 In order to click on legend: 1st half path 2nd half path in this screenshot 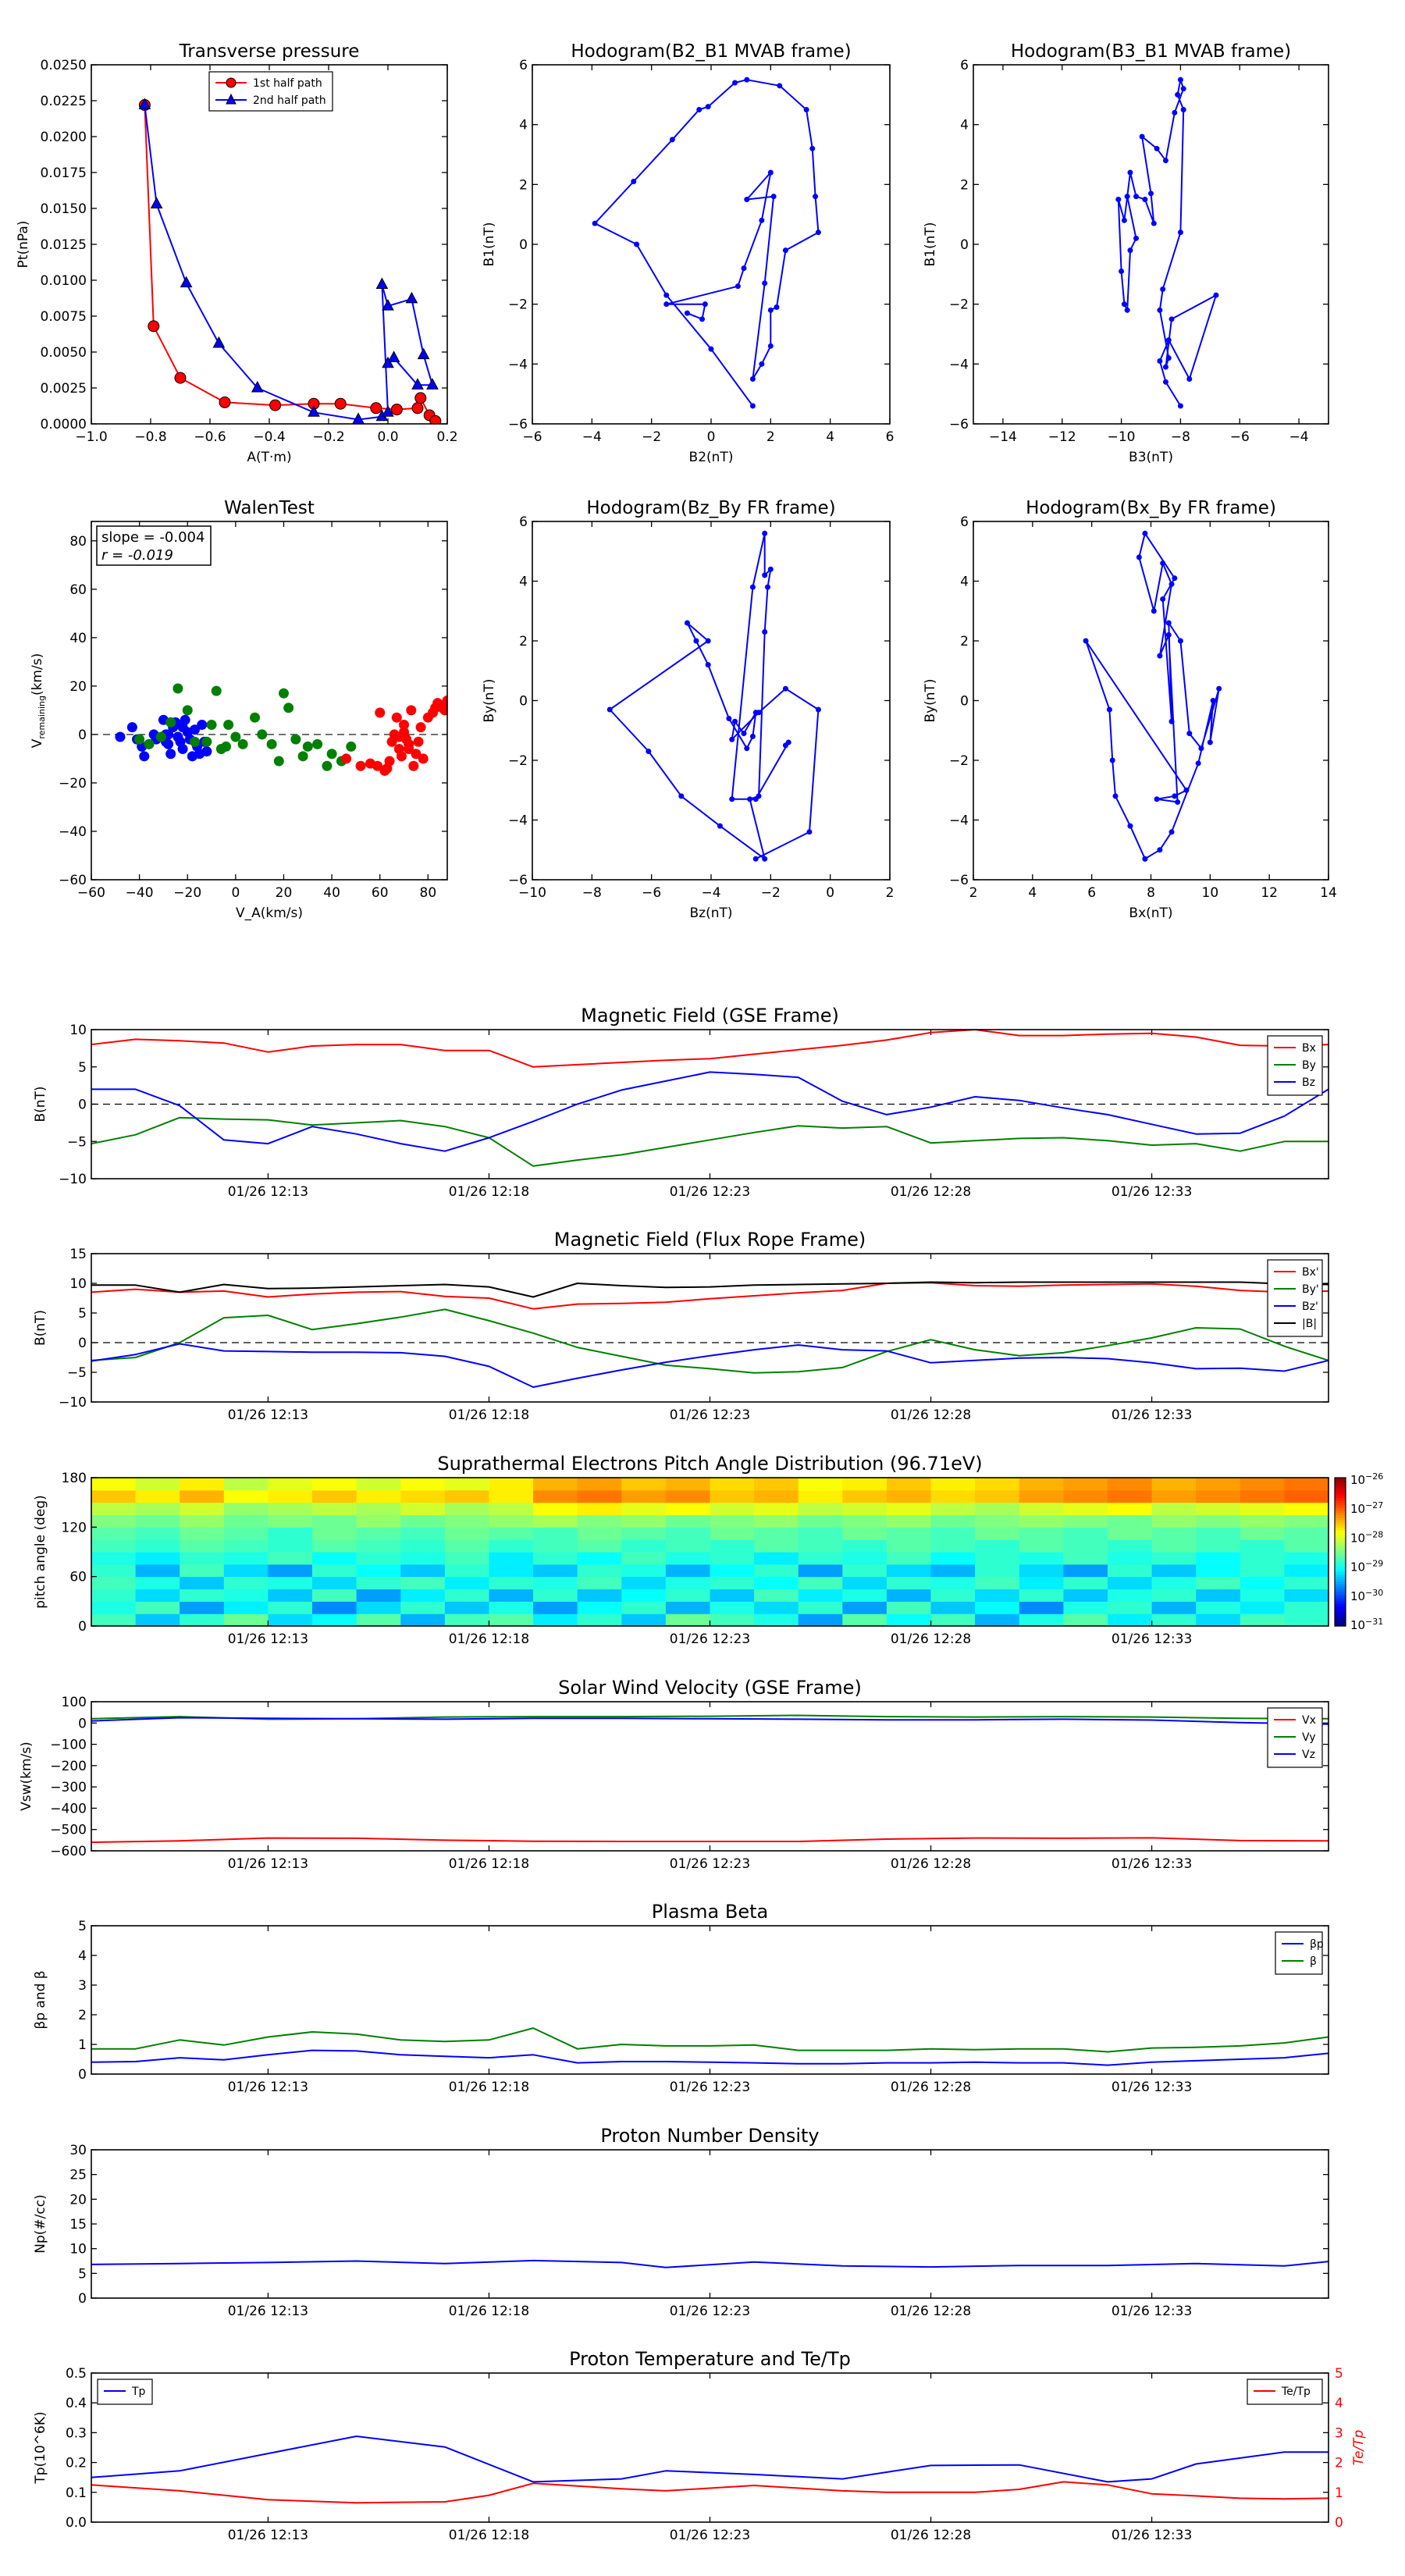, I will do `click(270, 91)`.